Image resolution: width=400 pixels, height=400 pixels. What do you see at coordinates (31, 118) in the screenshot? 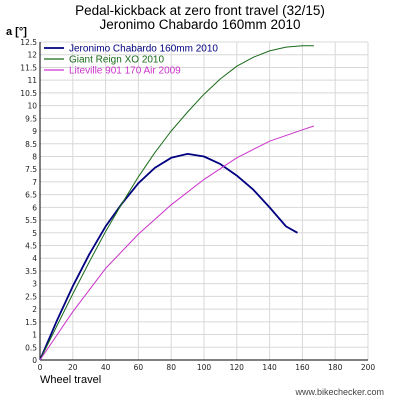
I see `y-tick-label: 9.5` at bounding box center [31, 118].